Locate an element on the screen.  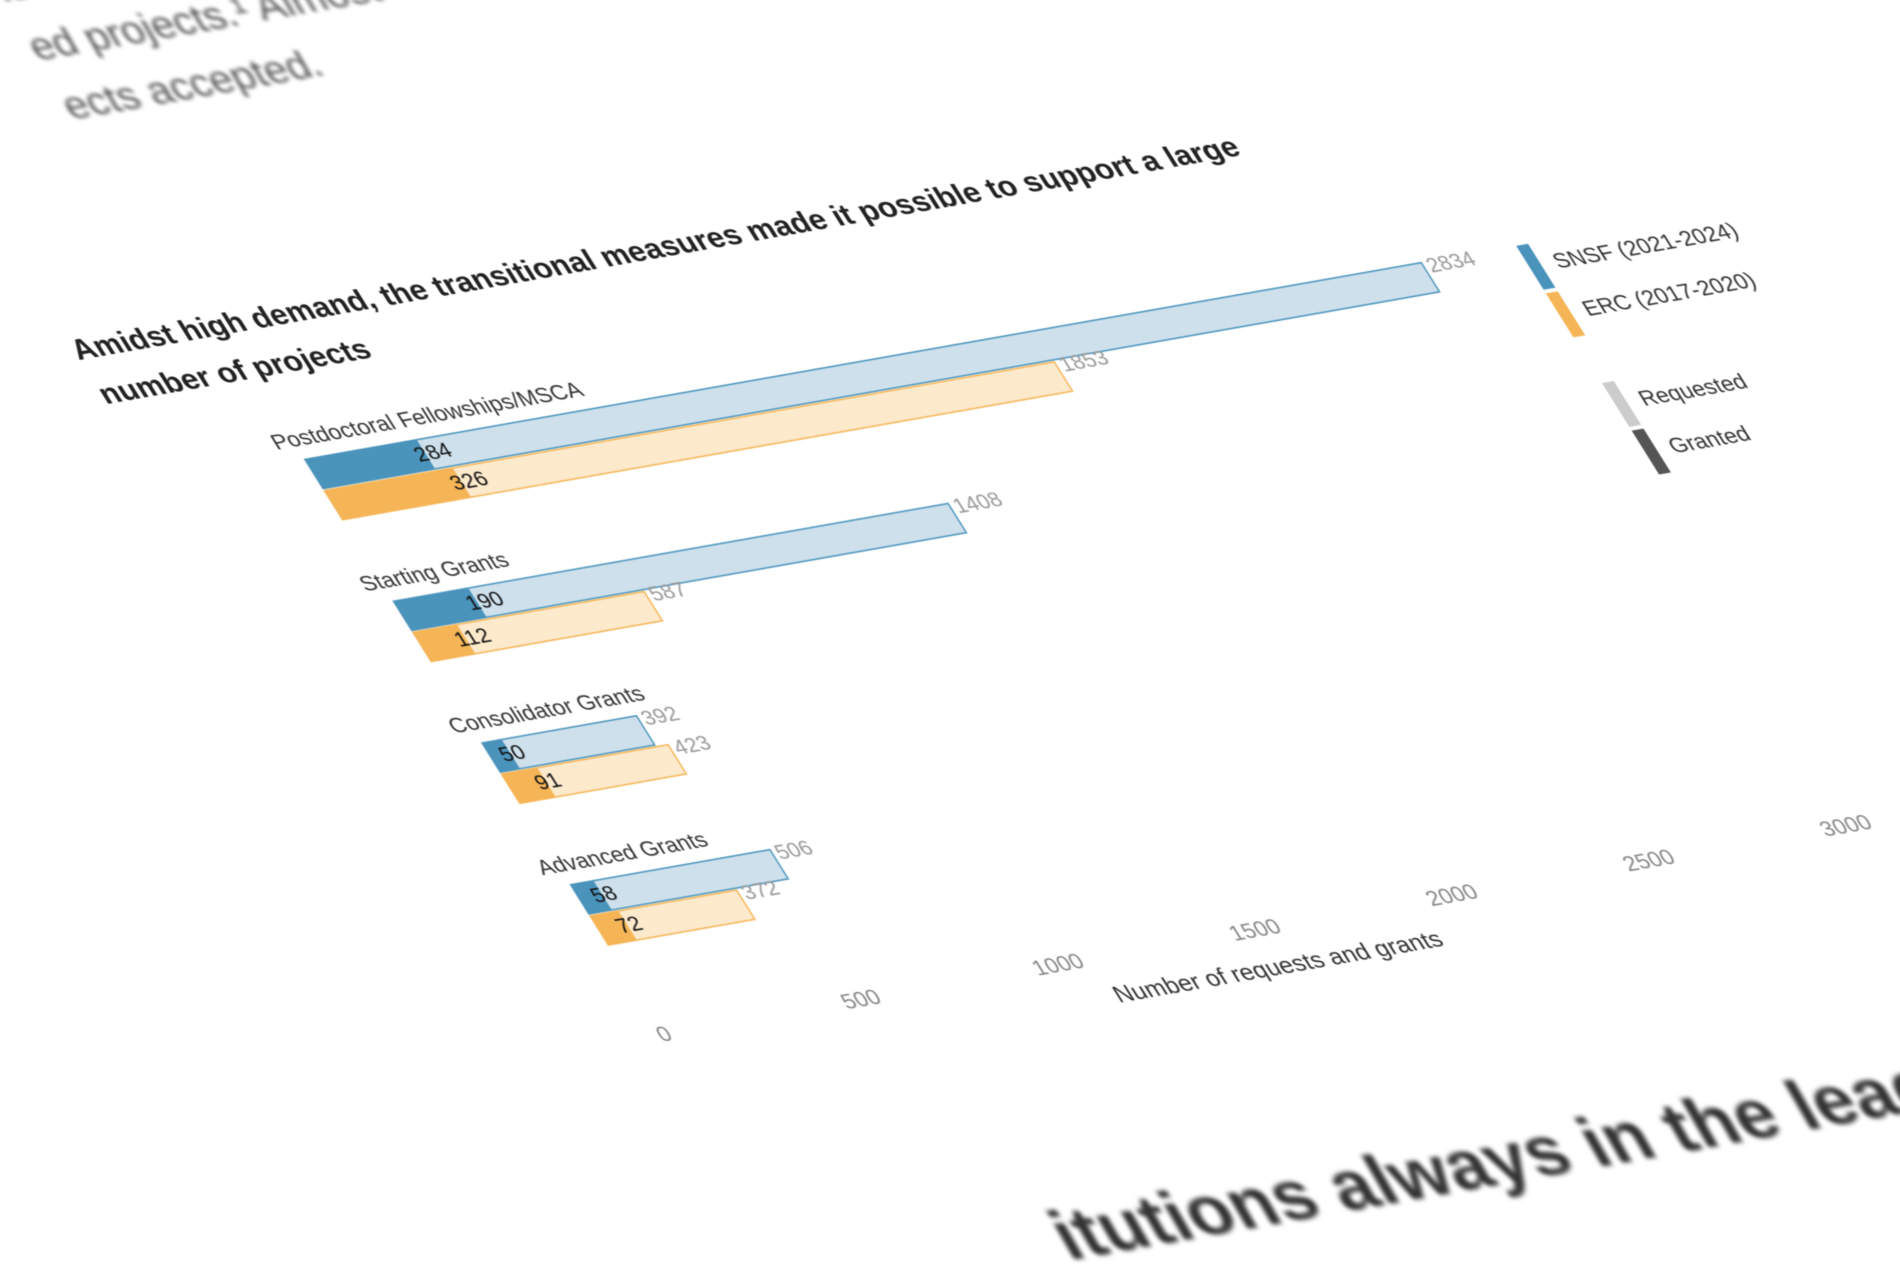
legend-label: ERC (2017-2020) is located at coordinates (1669, 294).